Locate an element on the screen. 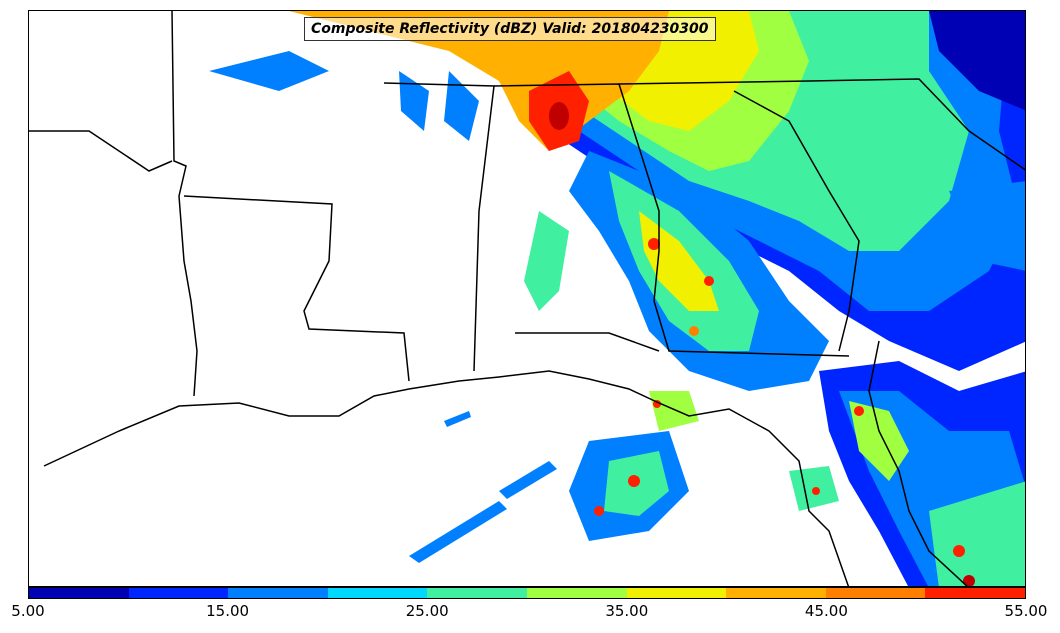 The width and height of the screenshot is (1060, 633). colorbar-tick-label: 5.00 is located at coordinates (28, 611).